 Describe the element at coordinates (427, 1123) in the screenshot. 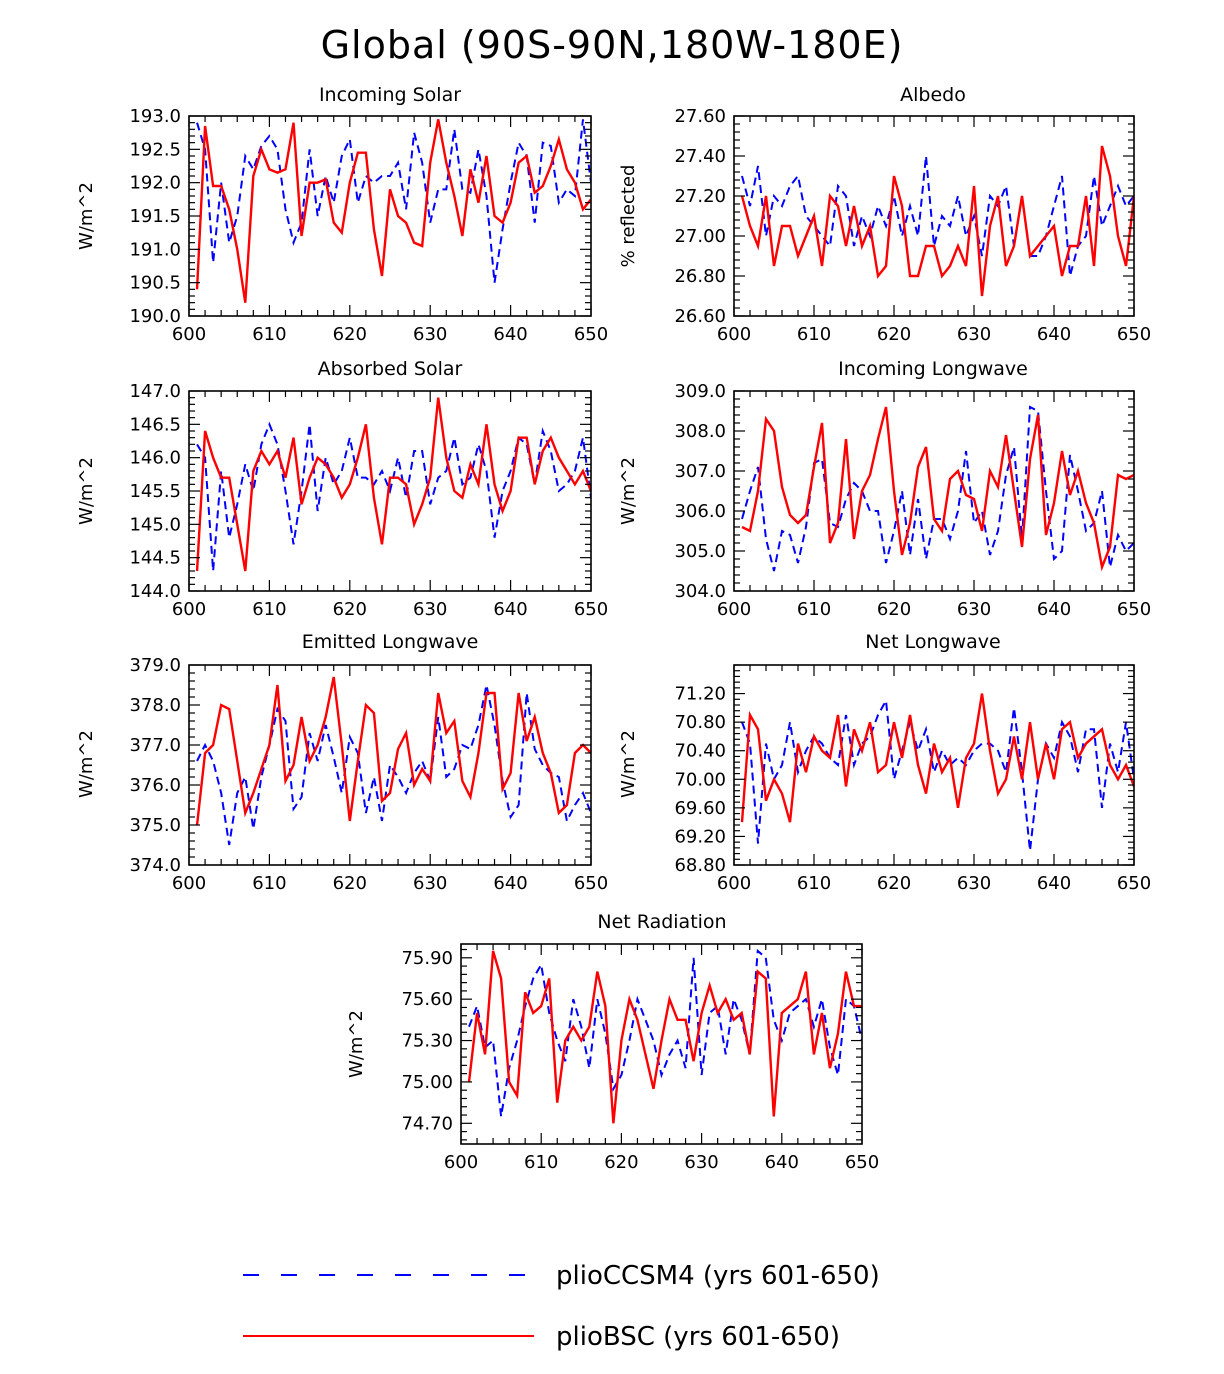

I see `y-tick-label: 74.70` at that location.